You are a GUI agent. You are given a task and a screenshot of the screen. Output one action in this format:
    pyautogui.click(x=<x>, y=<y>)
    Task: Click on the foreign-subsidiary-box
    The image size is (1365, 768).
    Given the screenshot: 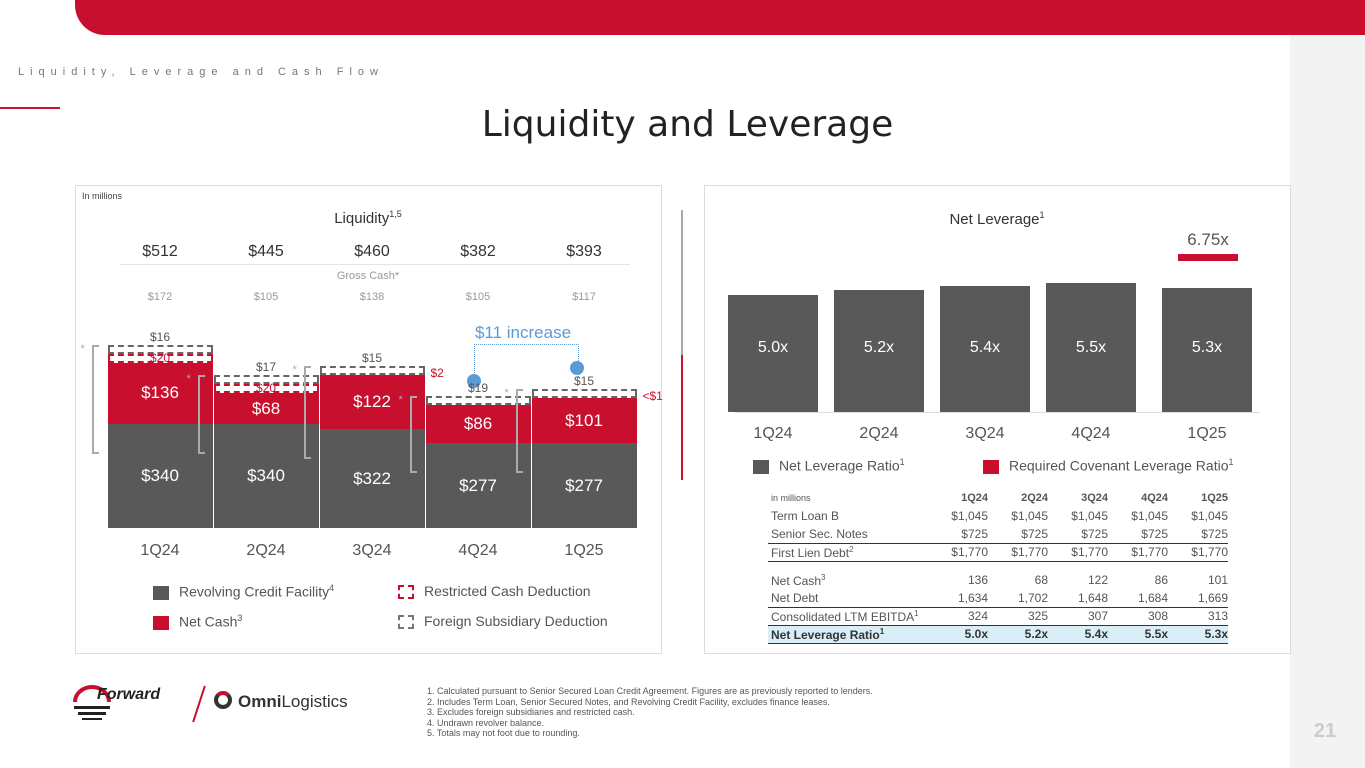 What is the action you would take?
    pyautogui.click(x=478, y=400)
    